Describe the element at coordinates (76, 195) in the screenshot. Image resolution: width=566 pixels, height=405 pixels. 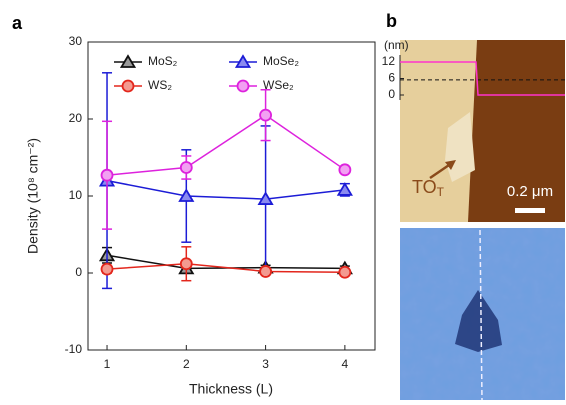
I see `y-tick-label: 10` at that location.